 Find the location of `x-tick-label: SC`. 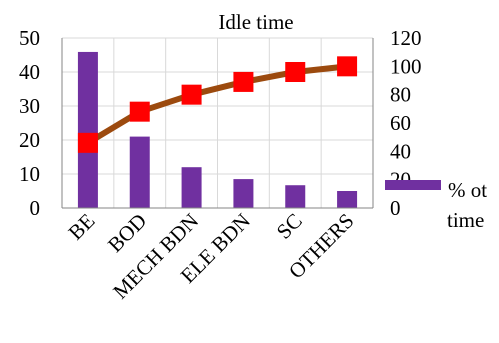

x-tick-label: SC is located at coordinates (289, 226).